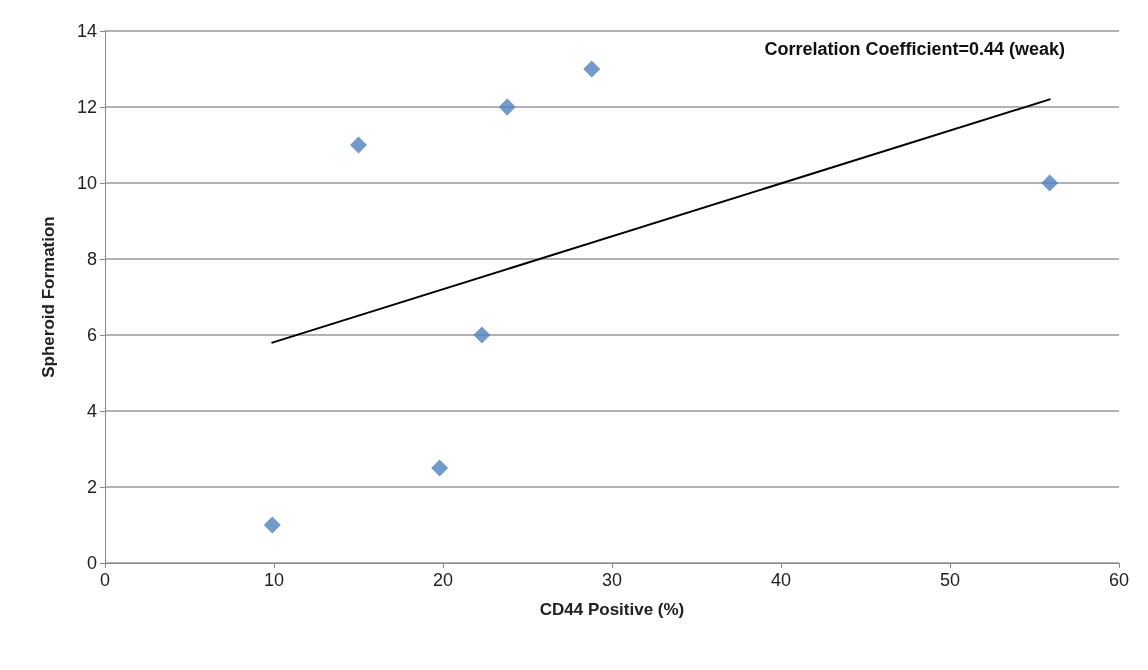 Image resolution: width=1148 pixels, height=670 pixels. Describe the element at coordinates (915, 49) in the screenshot. I see `annotation: Correlation Coefficient=0.44 (weak)` at that location.